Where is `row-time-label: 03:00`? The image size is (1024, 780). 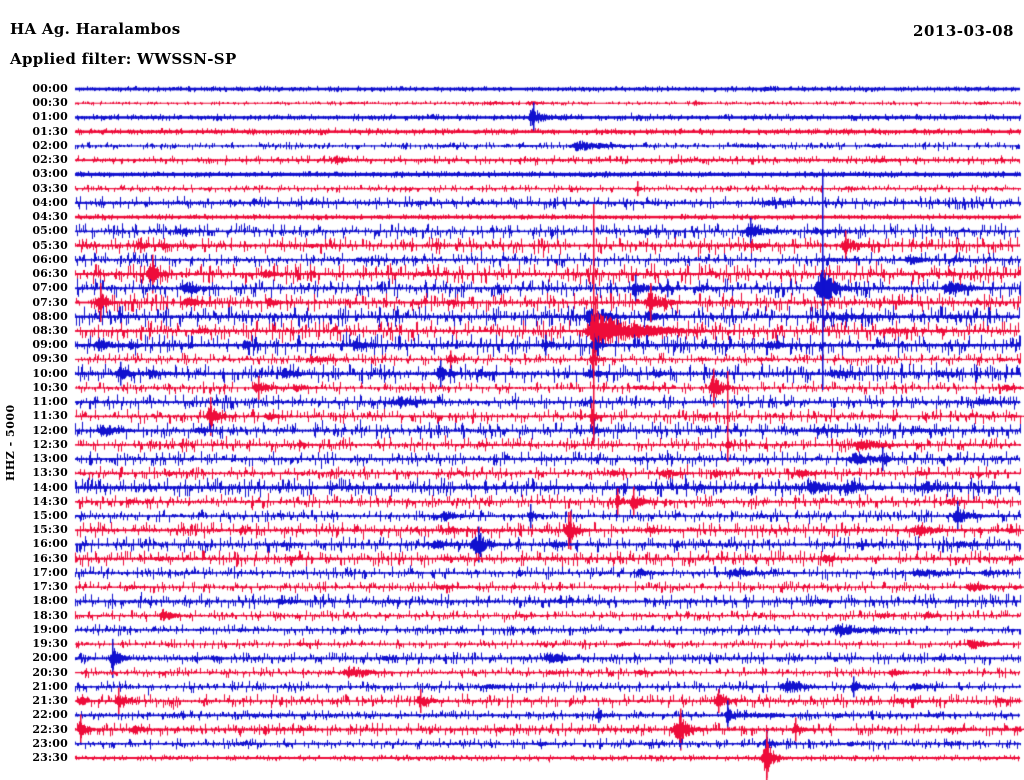 row-time-label: 03:00 is located at coordinates (50, 174).